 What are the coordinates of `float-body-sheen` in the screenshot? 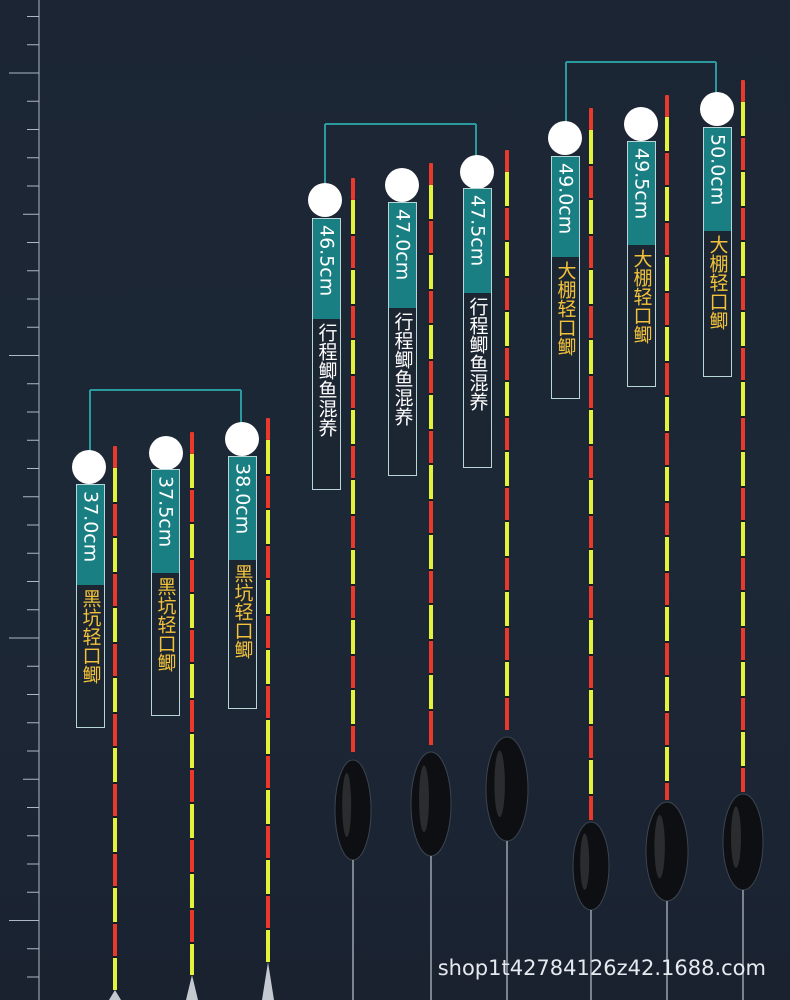 It's located at (347, 805).